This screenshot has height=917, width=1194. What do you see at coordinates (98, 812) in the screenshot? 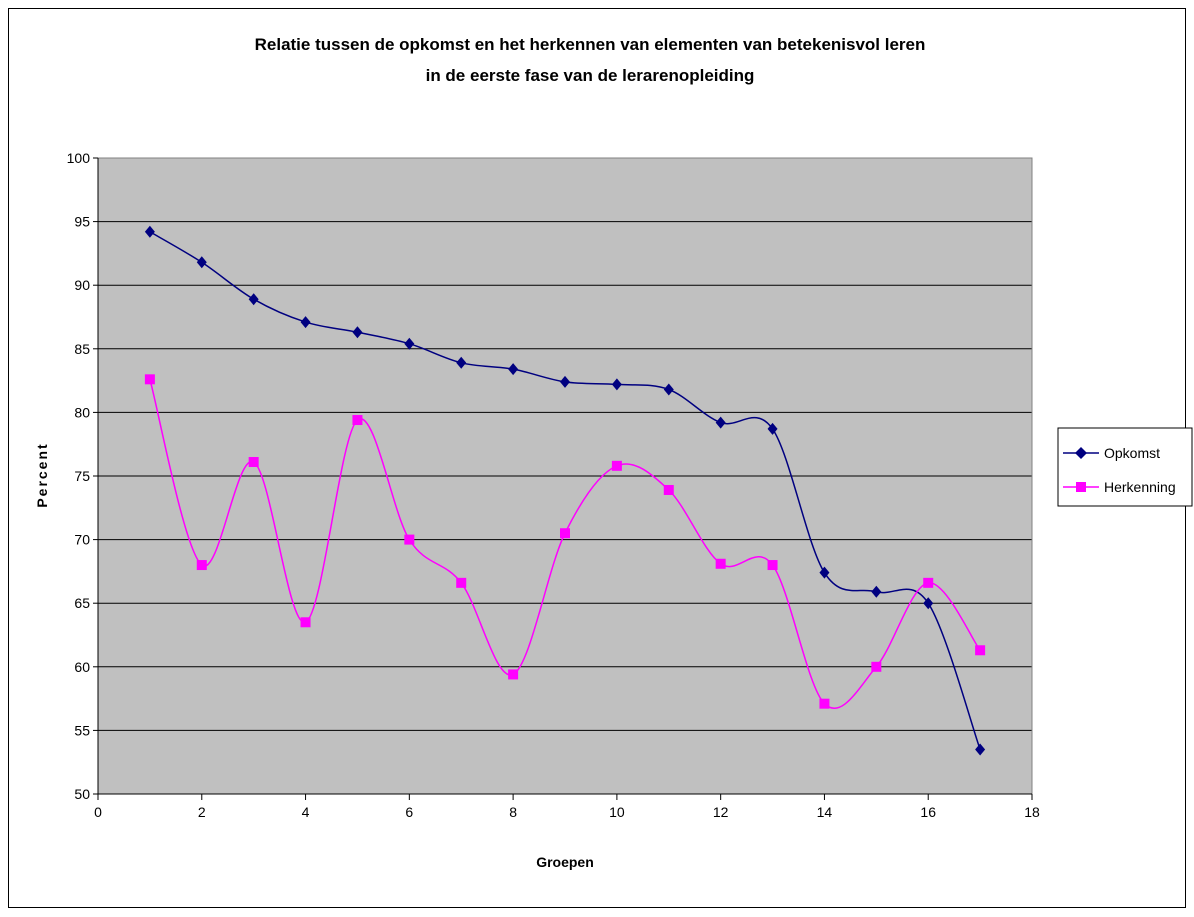
I see `x-tick-label-0: 0` at bounding box center [98, 812].